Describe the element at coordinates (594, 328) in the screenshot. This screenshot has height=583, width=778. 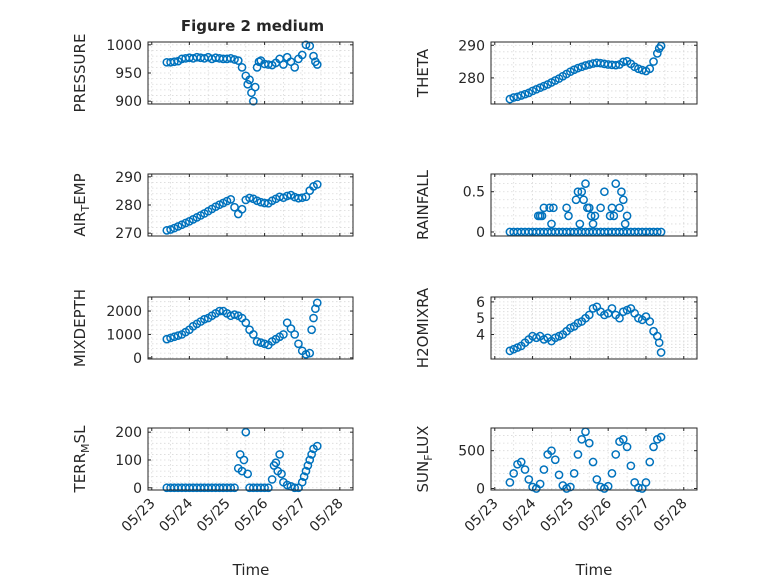
I see `h2omixra-axes-box` at that location.